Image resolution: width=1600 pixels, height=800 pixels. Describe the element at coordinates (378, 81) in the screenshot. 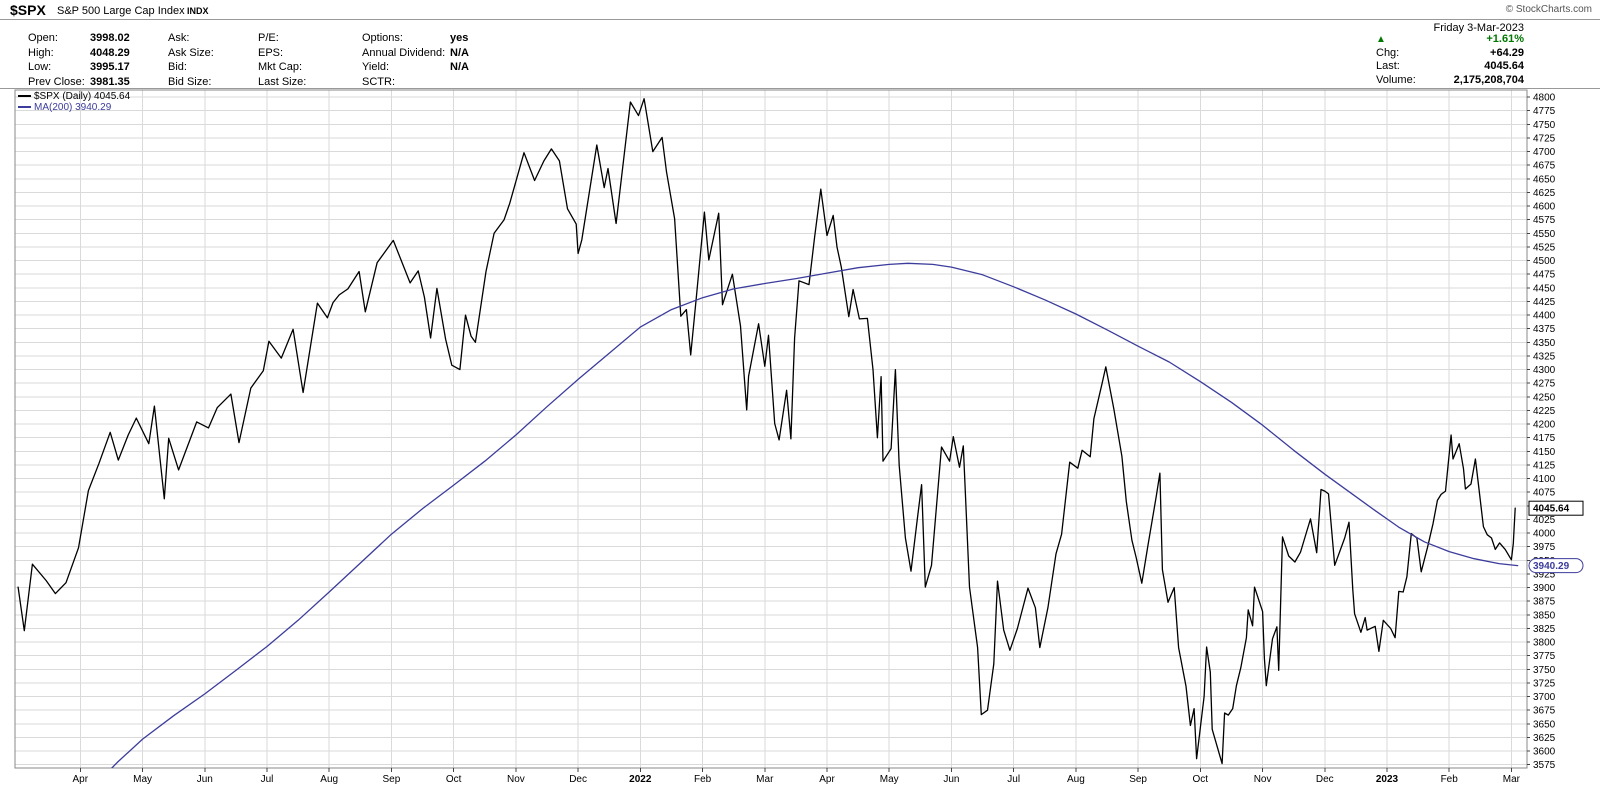

I see `sctr-label: SCTR:` at that location.